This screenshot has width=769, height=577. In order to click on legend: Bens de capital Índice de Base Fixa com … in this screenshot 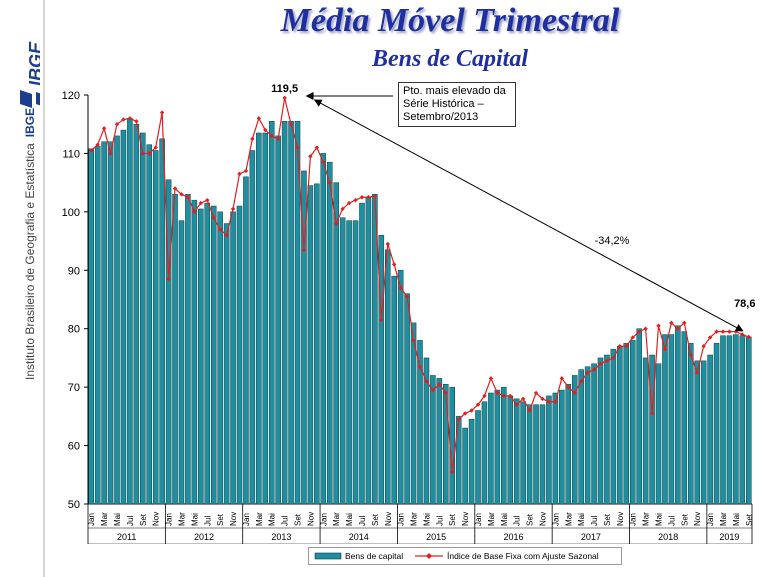, I will do `click(465, 556)`.